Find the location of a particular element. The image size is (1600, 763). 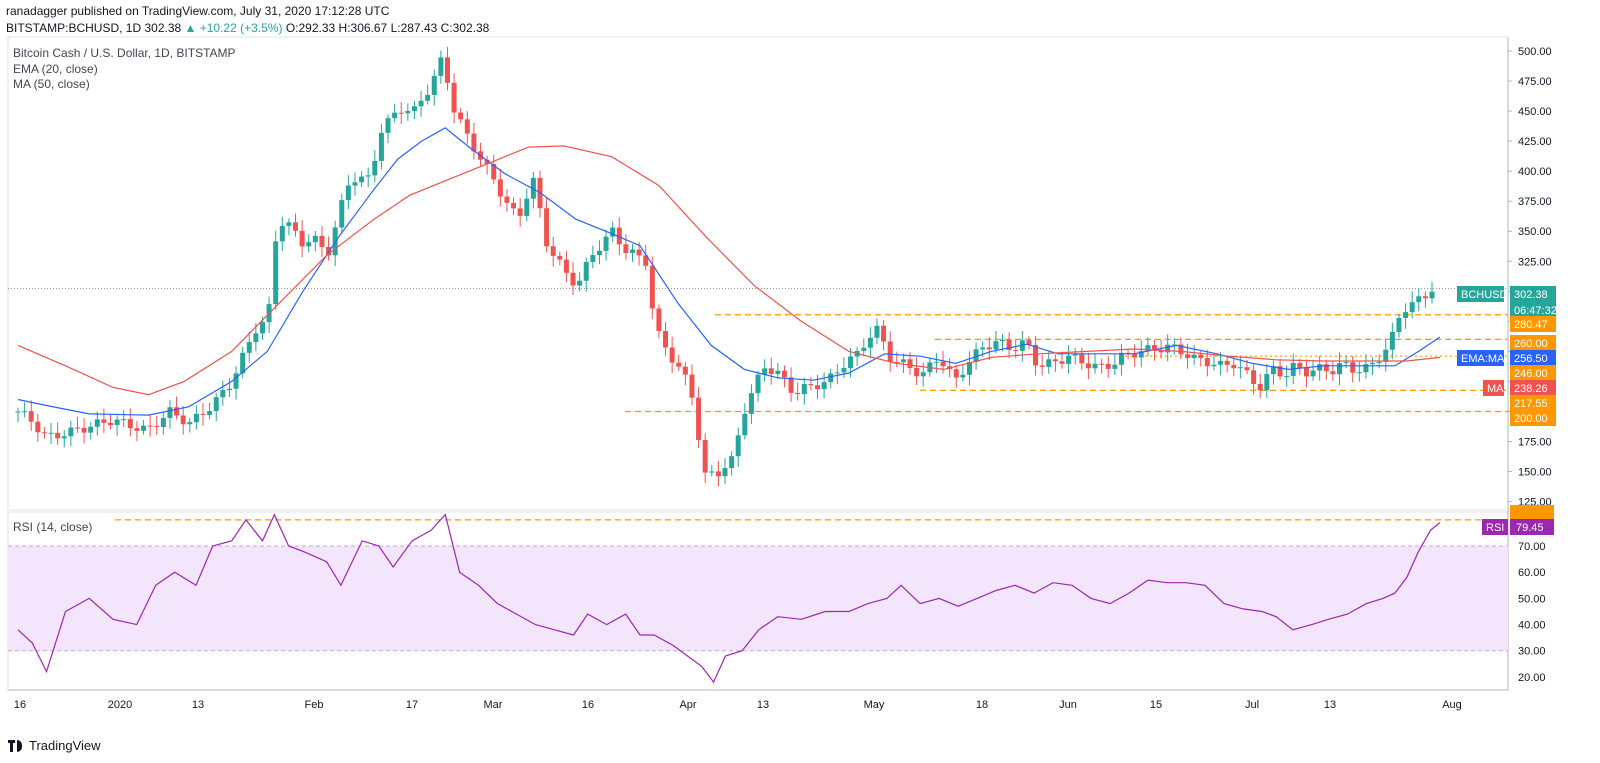

low-value: L:287.43 is located at coordinates (414, 28).